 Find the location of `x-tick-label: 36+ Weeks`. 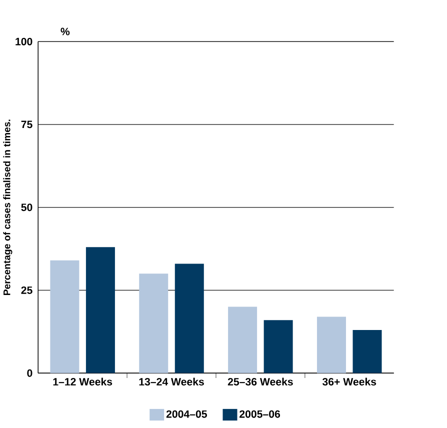

x-tick-label: 36+ Weeks is located at coordinates (349, 382).